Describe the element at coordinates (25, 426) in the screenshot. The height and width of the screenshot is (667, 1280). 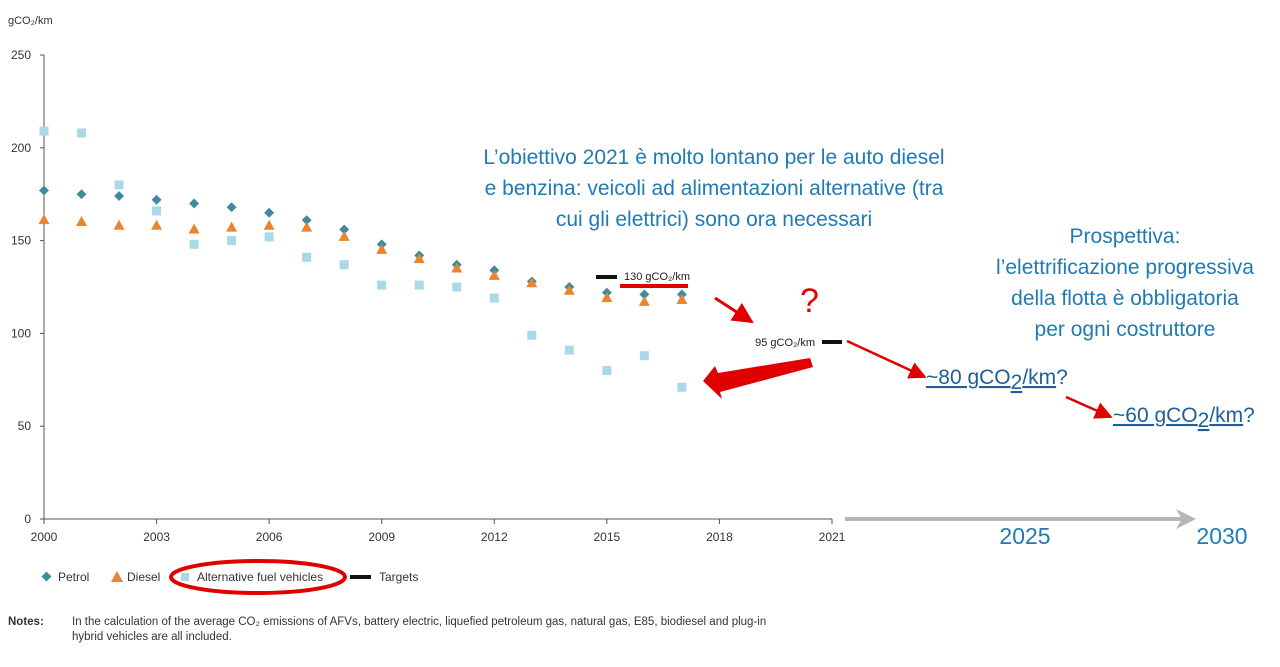
I see `y-tick-label: 50` at that location.